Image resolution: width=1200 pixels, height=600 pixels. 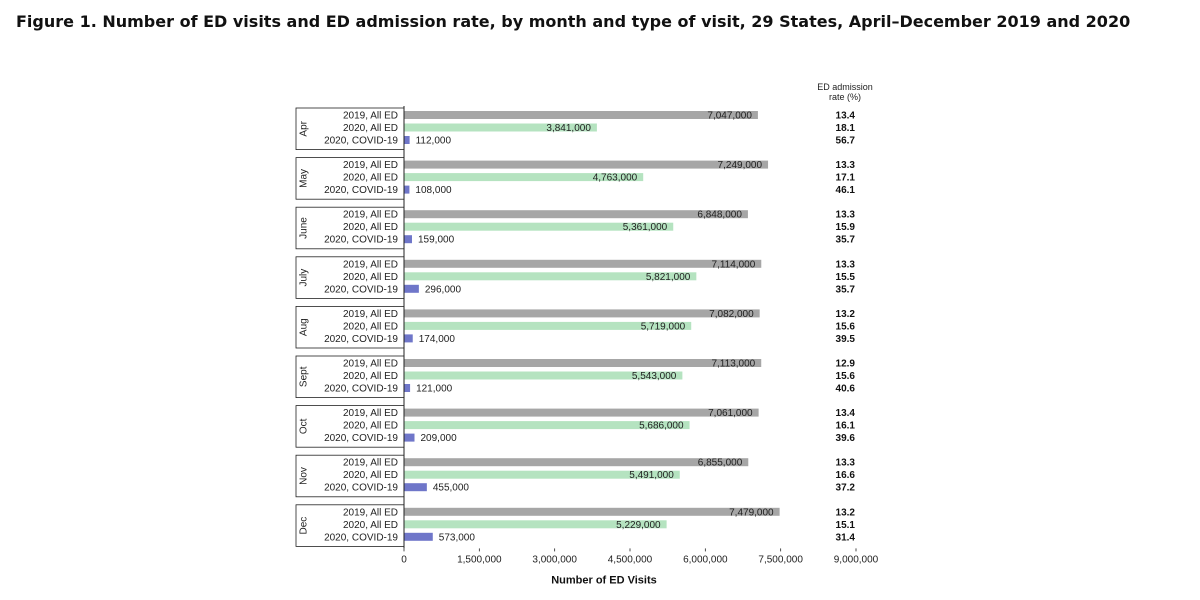 I want to click on admission-rate-value: 39.6, so click(x=846, y=438).